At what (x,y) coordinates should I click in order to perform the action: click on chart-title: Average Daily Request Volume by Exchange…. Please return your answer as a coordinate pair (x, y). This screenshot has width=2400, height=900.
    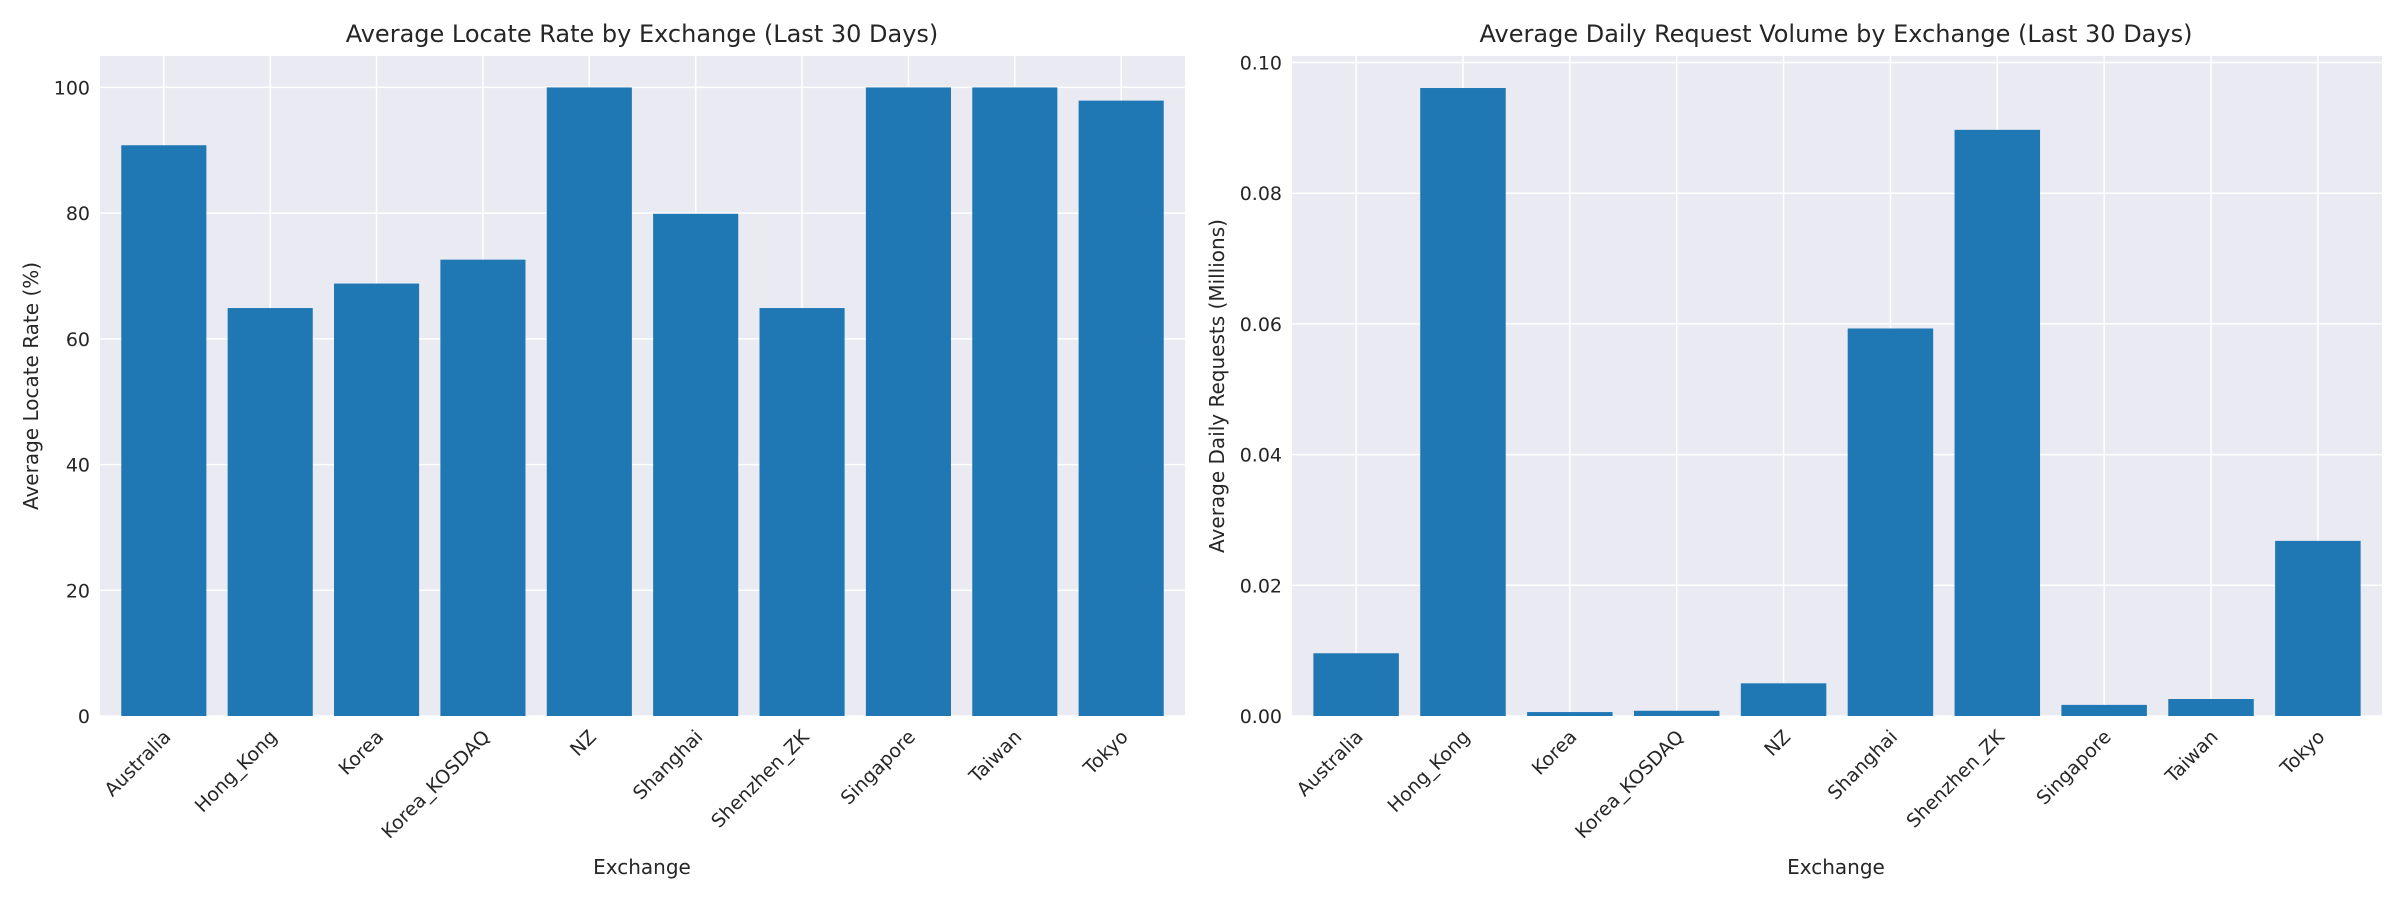
    Looking at the image, I should click on (1836, 34).